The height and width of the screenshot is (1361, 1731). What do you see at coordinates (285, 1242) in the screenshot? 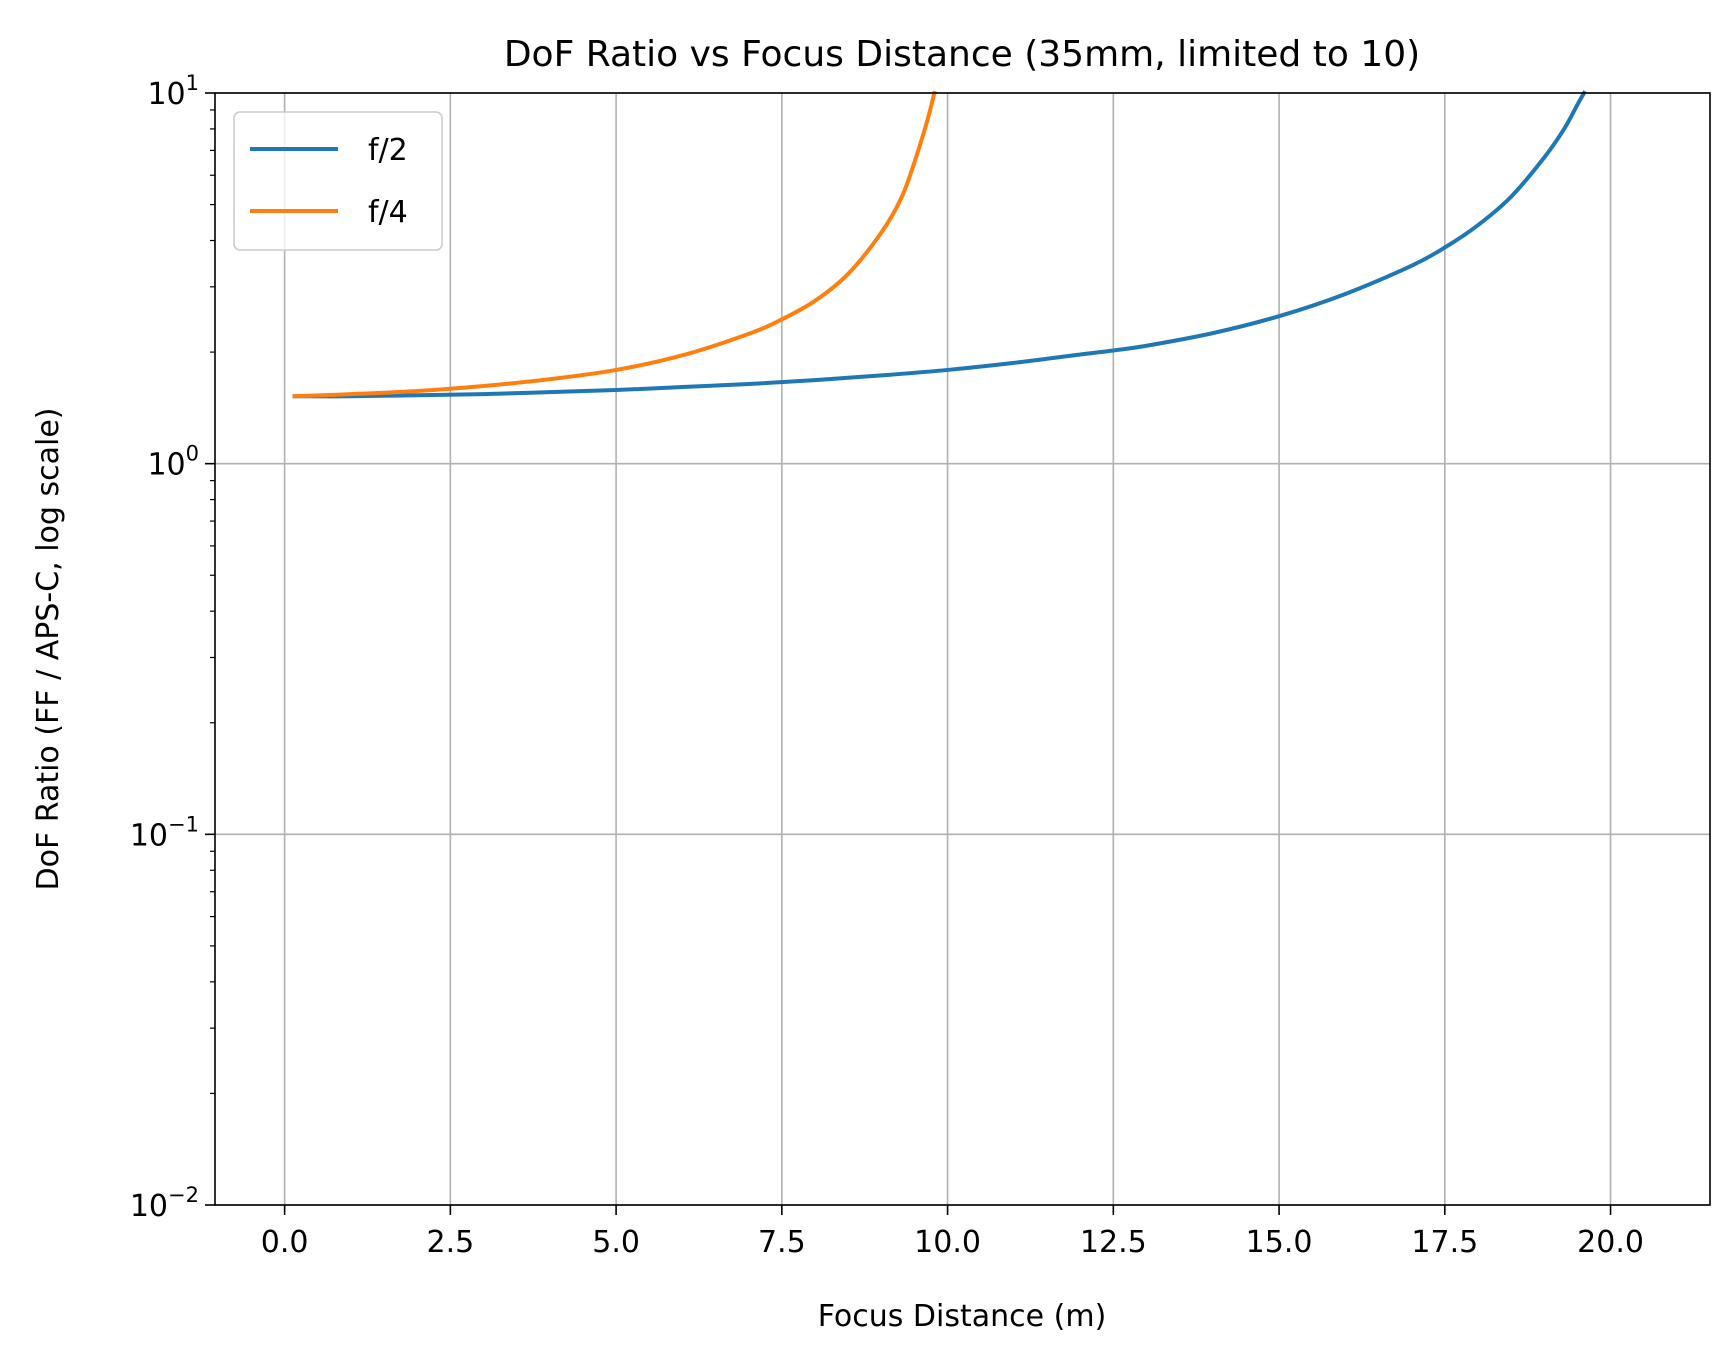
I see `x-tick-label: 0.0` at bounding box center [285, 1242].